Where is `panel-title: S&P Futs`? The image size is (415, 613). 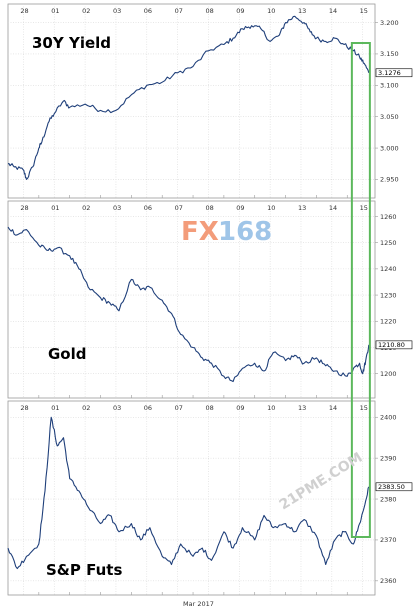 panel-title: S&P Futs is located at coordinates (84, 570).